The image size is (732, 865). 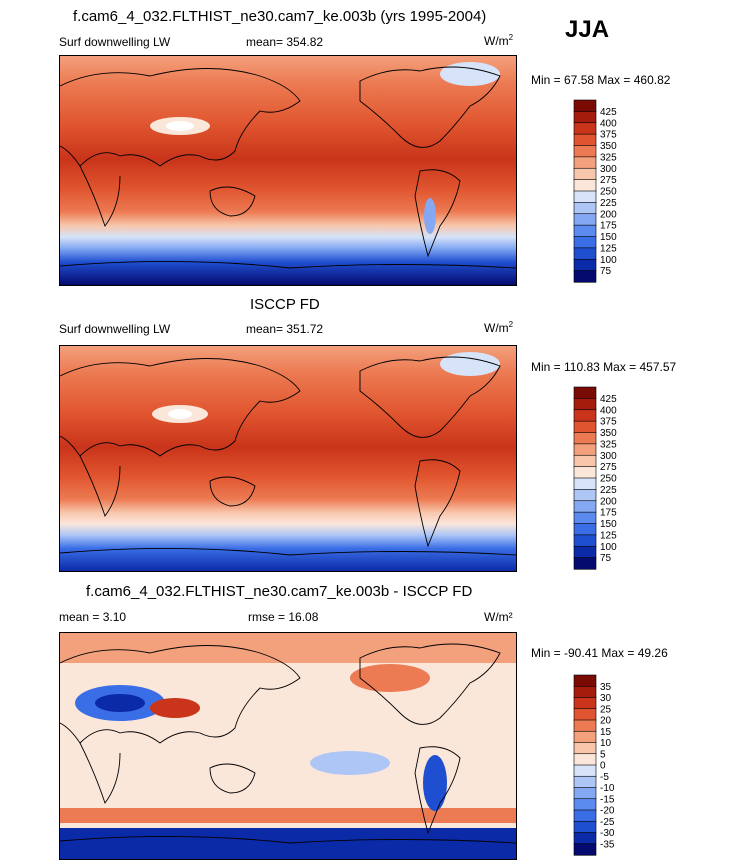 What do you see at coordinates (285, 329) in the screenshot?
I see `panel-2-mean-label: mean= 351.72` at bounding box center [285, 329].